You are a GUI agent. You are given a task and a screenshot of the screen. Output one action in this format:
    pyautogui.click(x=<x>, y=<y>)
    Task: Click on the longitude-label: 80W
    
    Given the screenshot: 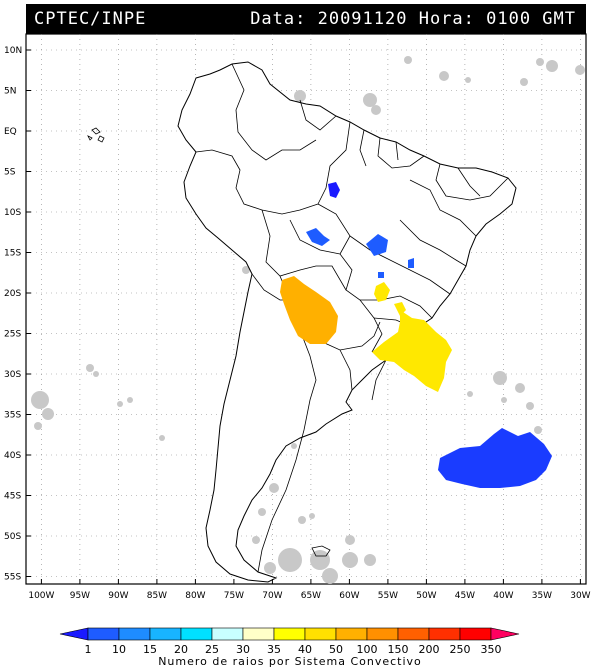 What is the action you would take?
    pyautogui.click(x=195, y=596)
    